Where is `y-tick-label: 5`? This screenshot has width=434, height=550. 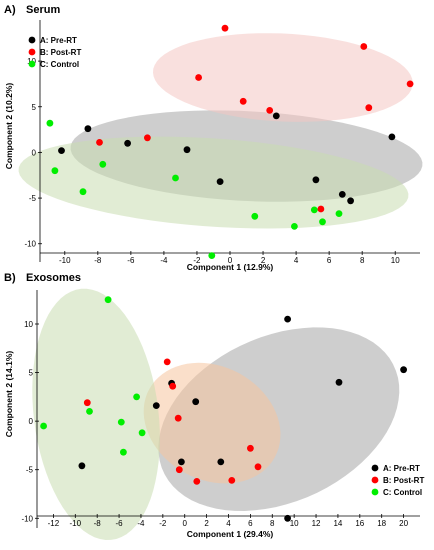
y-tick-label: 5 is located at coordinates (31, 373).